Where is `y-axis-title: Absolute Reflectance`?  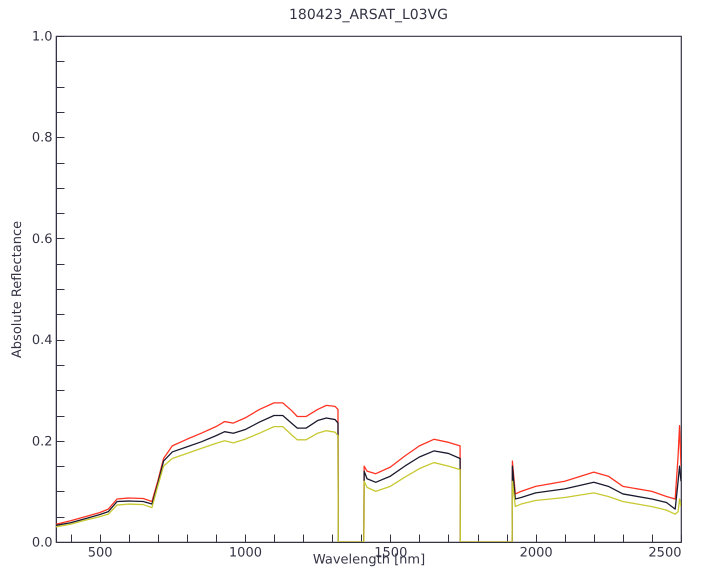 y-axis-title: Absolute Reflectance is located at coordinates (17, 289).